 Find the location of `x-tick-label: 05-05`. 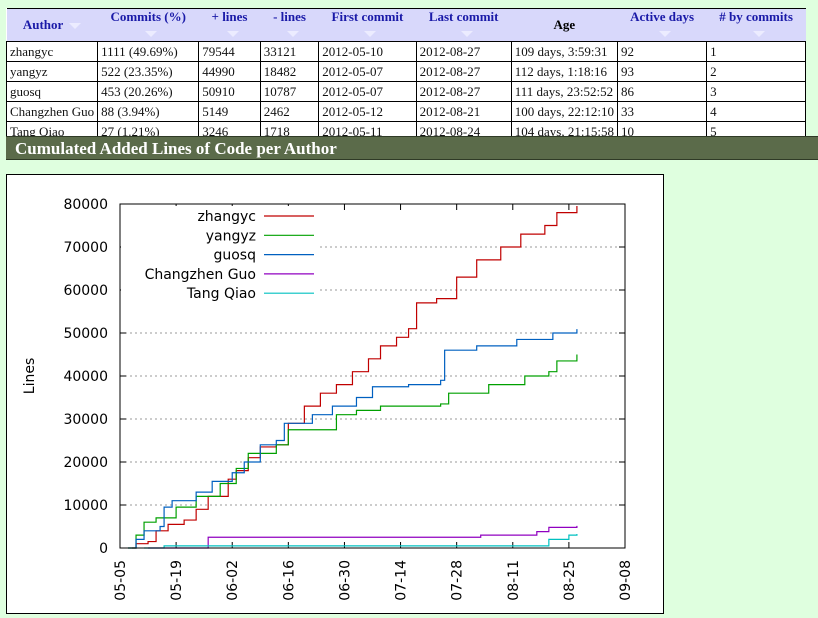

x-tick-label: 05-05 is located at coordinates (121, 580).